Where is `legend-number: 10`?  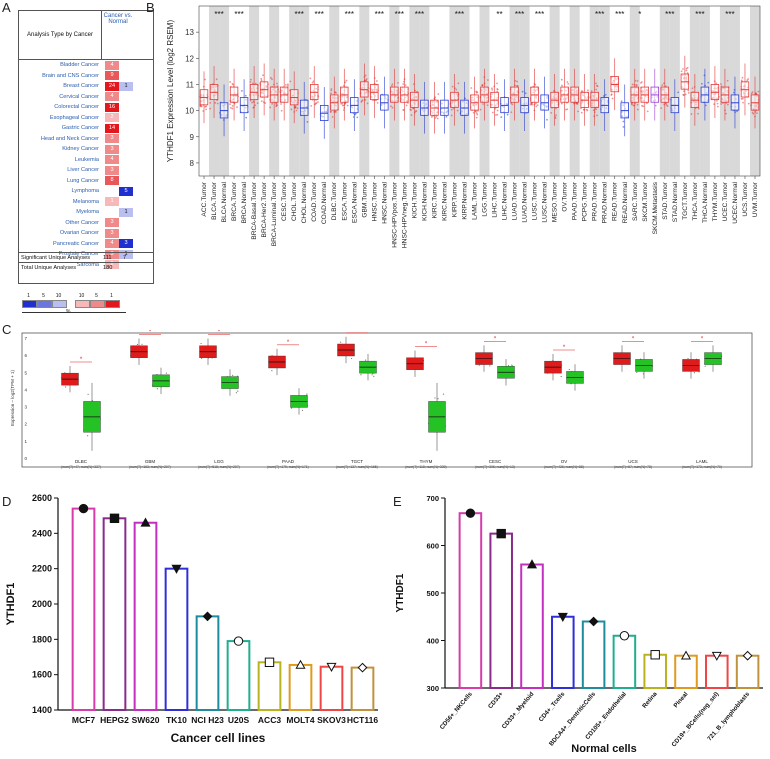 legend-number: 10 is located at coordinates (58, 296).